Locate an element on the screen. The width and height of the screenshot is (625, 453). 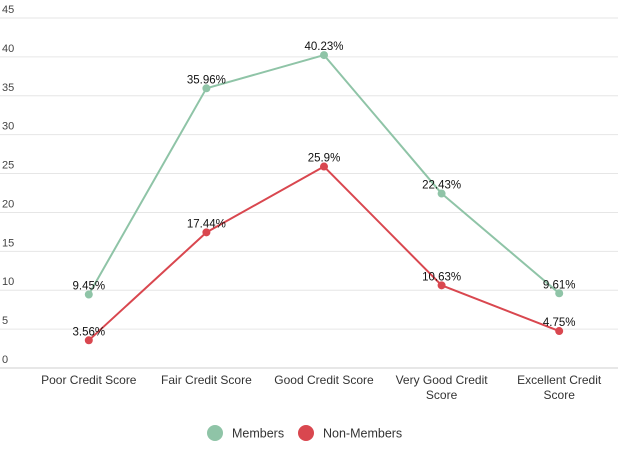
x-category-label: Poor Credit Score is located at coordinates (89, 380).